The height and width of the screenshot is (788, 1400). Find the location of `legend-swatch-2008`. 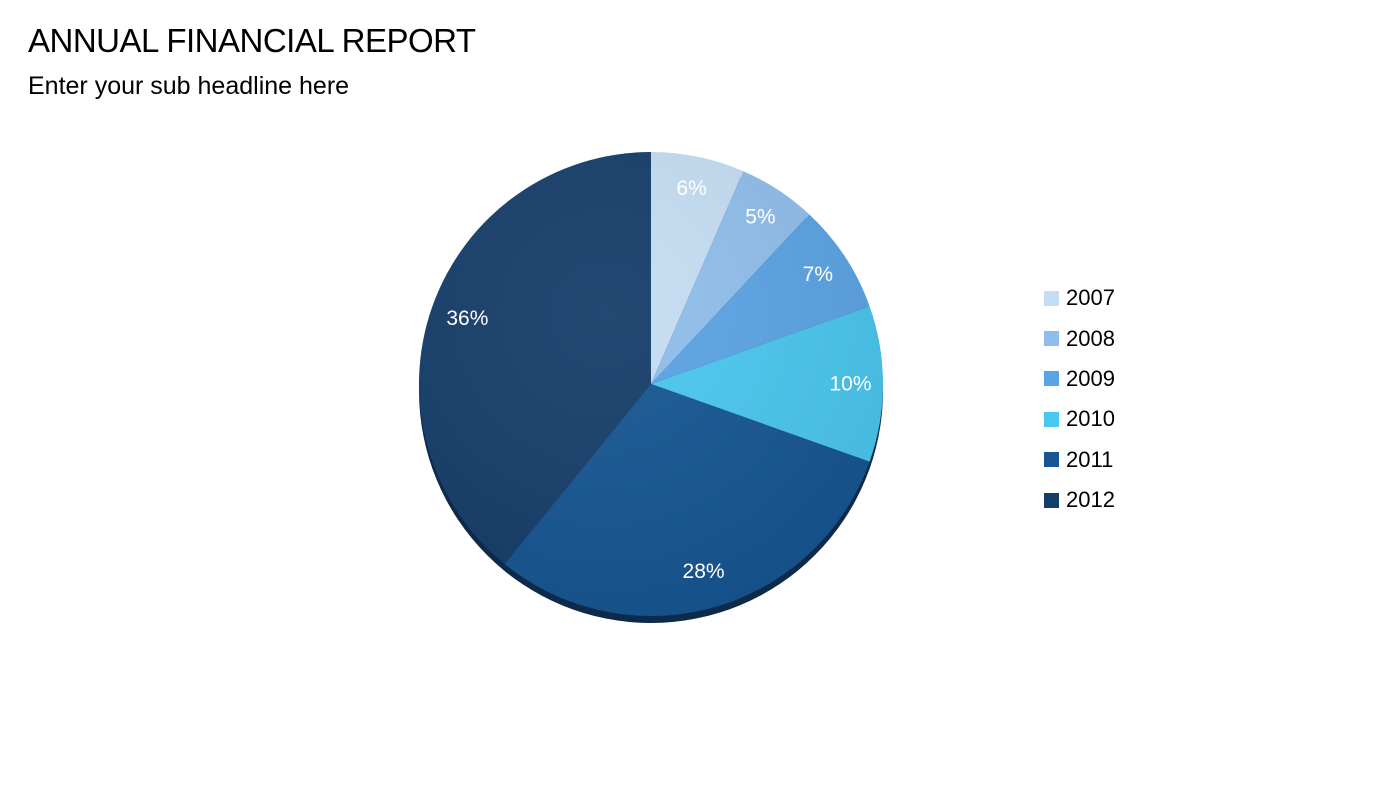

legend-swatch-2008 is located at coordinates (1051, 339).